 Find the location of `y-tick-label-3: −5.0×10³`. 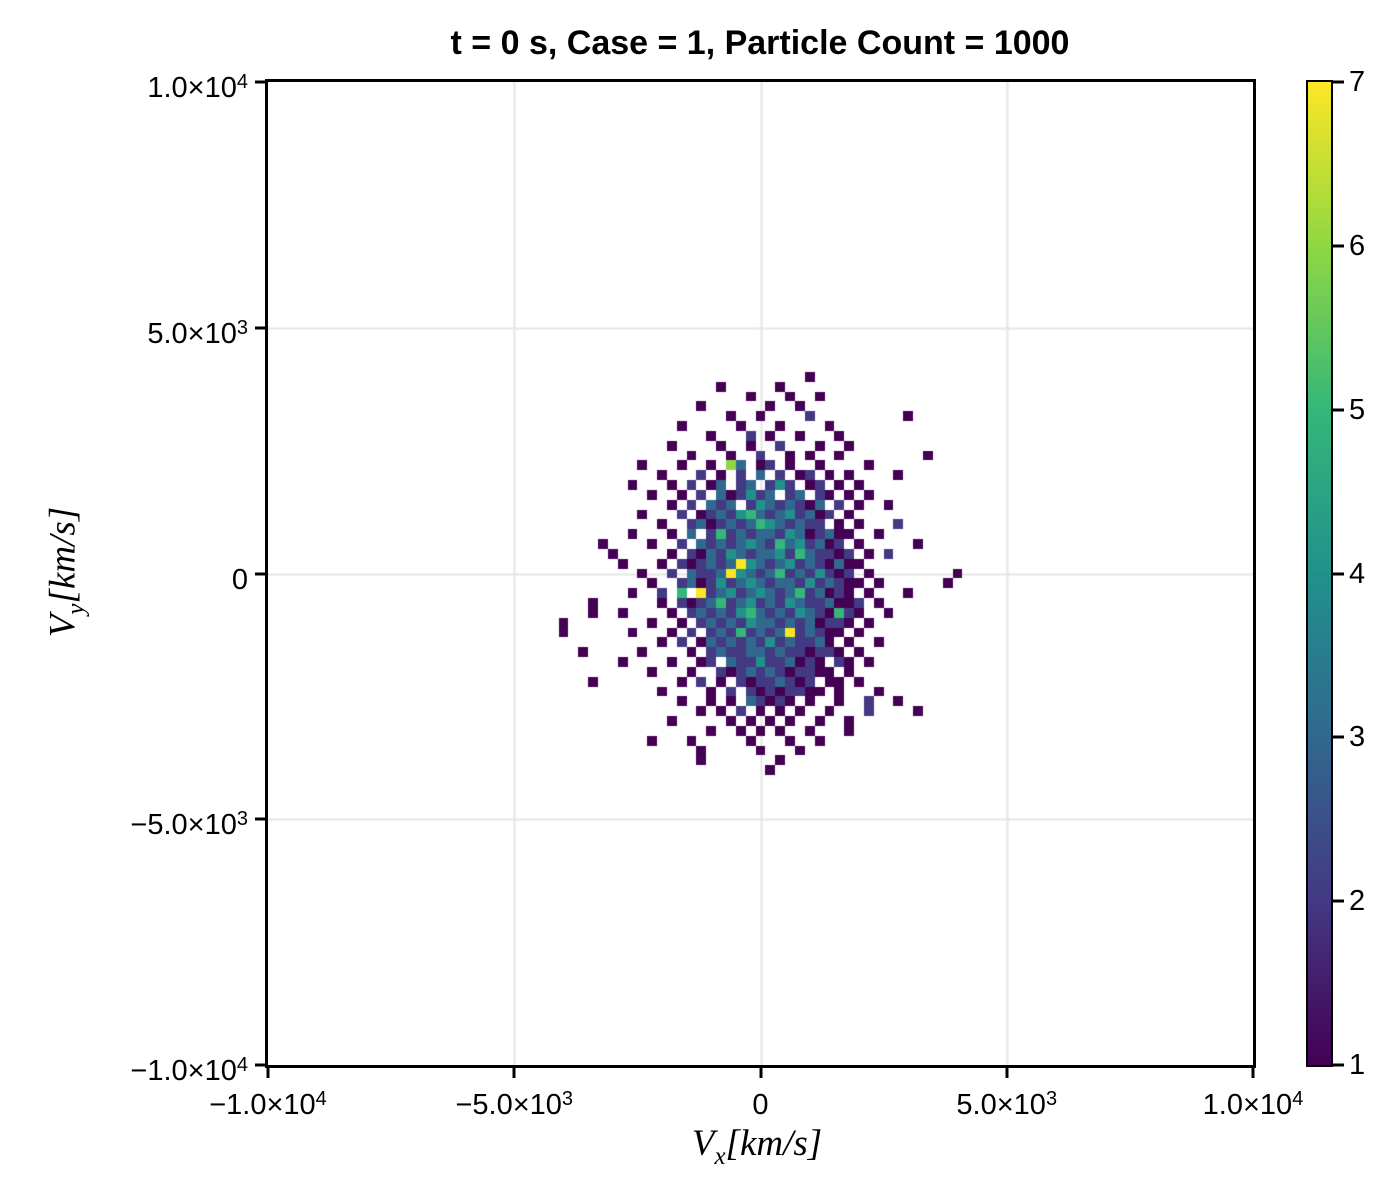

y-tick-label-3: −5.0×10³ is located at coordinates (189, 825).